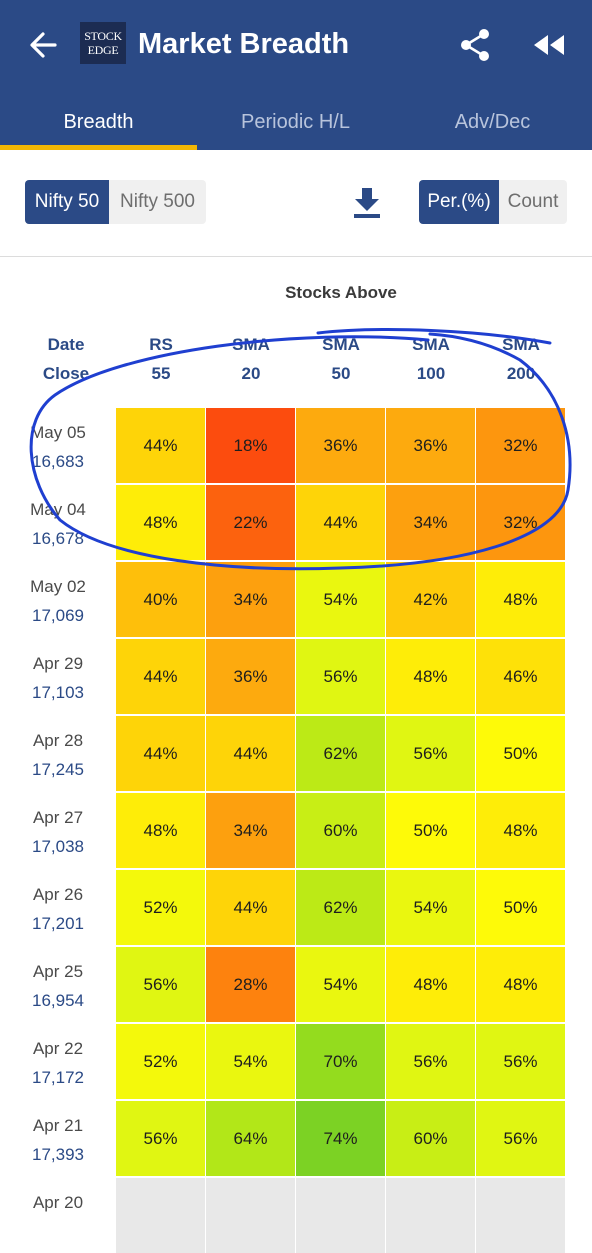 Image resolution: width=592 pixels, height=1253 pixels. What do you see at coordinates (58, 1077) in the screenshot?
I see `row-close: 17,172` at bounding box center [58, 1077].